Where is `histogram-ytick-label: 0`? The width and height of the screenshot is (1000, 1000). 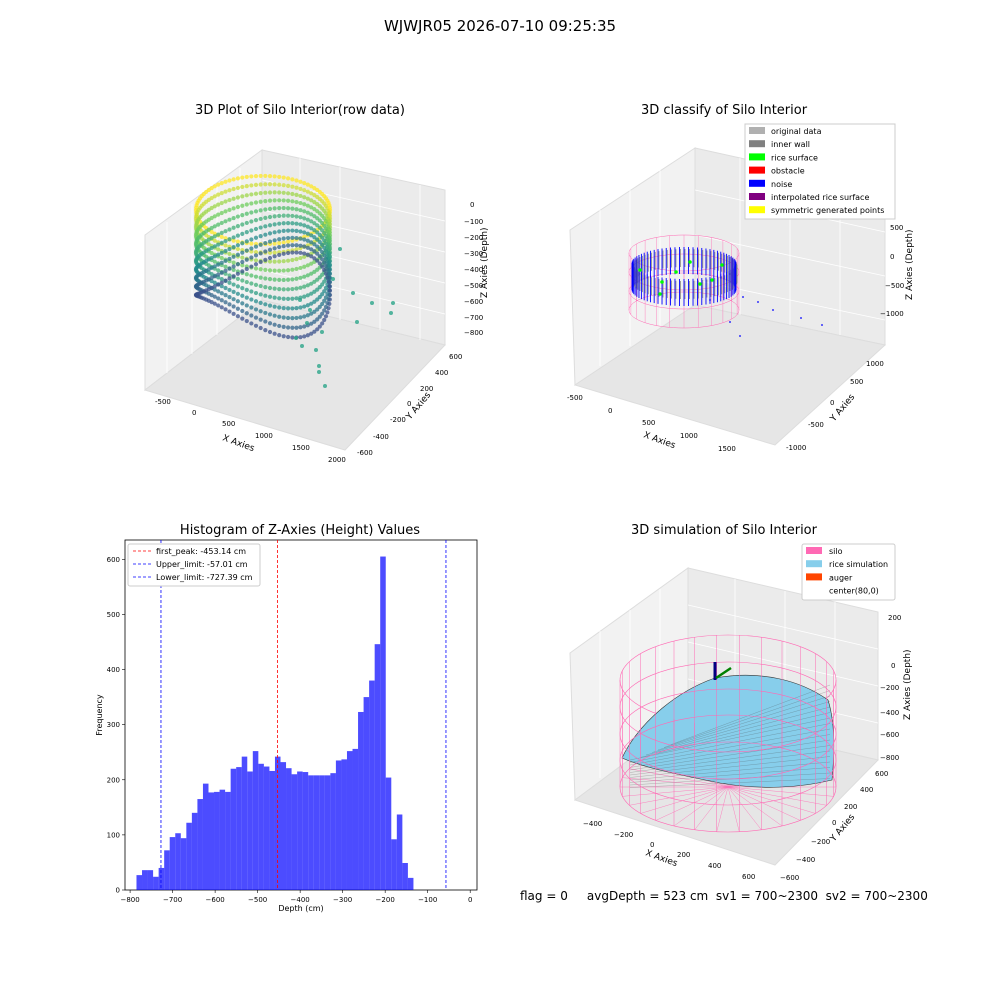
histogram-ytick-label: 0 is located at coordinates (118, 891).